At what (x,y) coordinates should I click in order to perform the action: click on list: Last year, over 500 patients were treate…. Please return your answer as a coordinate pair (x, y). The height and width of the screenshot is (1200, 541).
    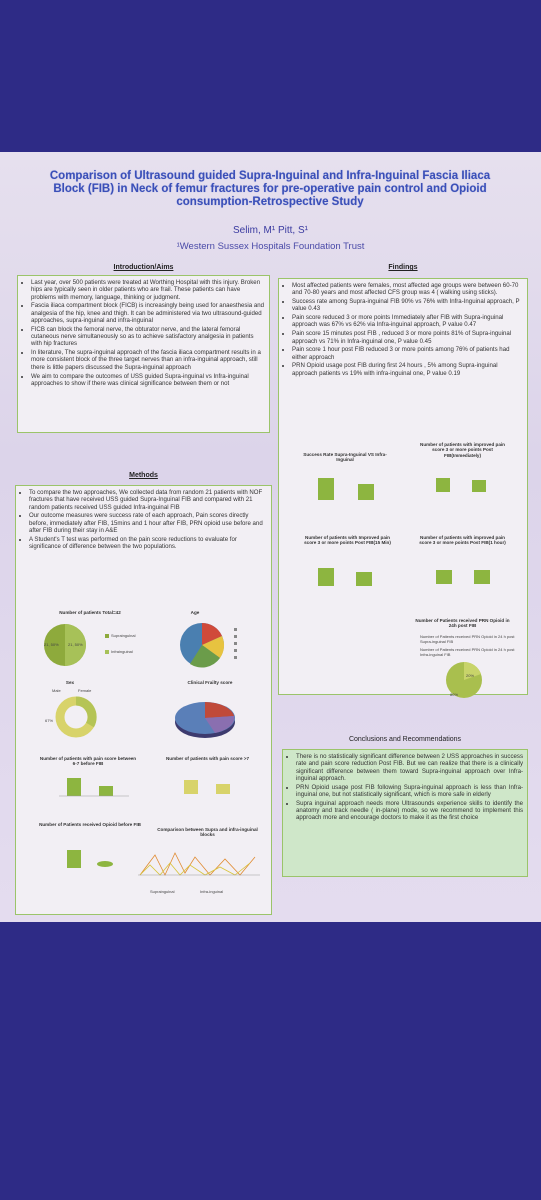
    Looking at the image, I should click on (143, 333).